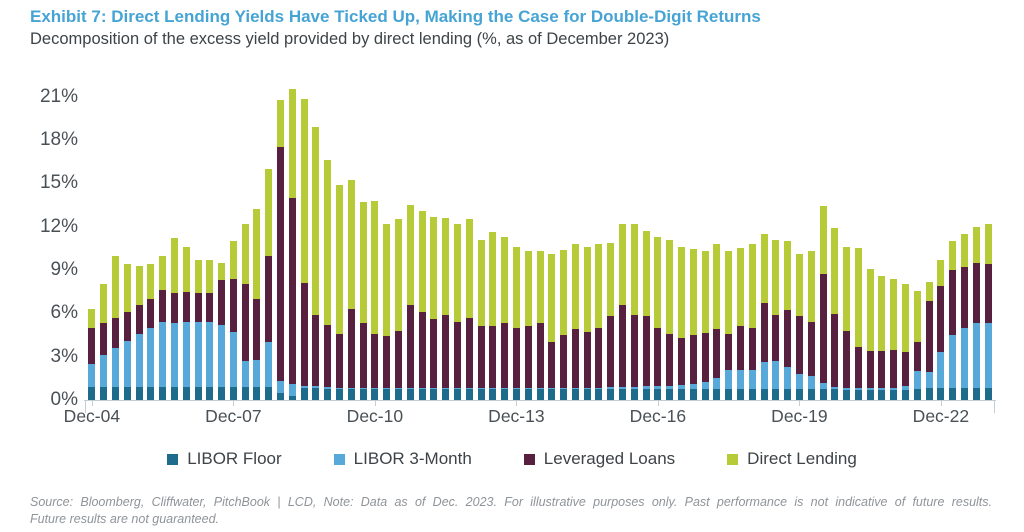  I want to click on legend-item-leveraged-loans: Leveraged Loans, so click(599, 459).